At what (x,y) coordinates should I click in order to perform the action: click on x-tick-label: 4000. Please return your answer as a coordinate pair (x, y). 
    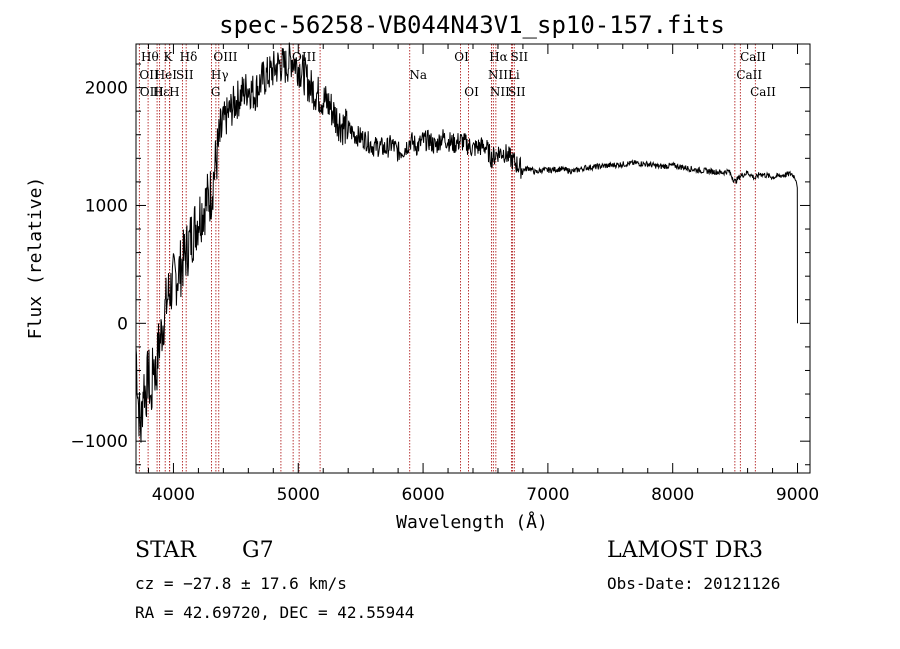
    Looking at the image, I should click on (173, 495).